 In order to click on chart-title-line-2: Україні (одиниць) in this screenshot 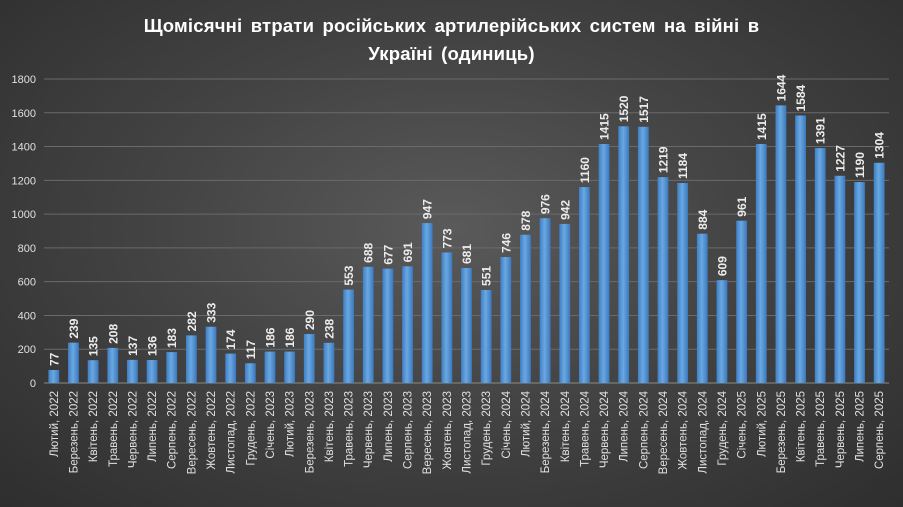, I will do `click(451, 53)`.